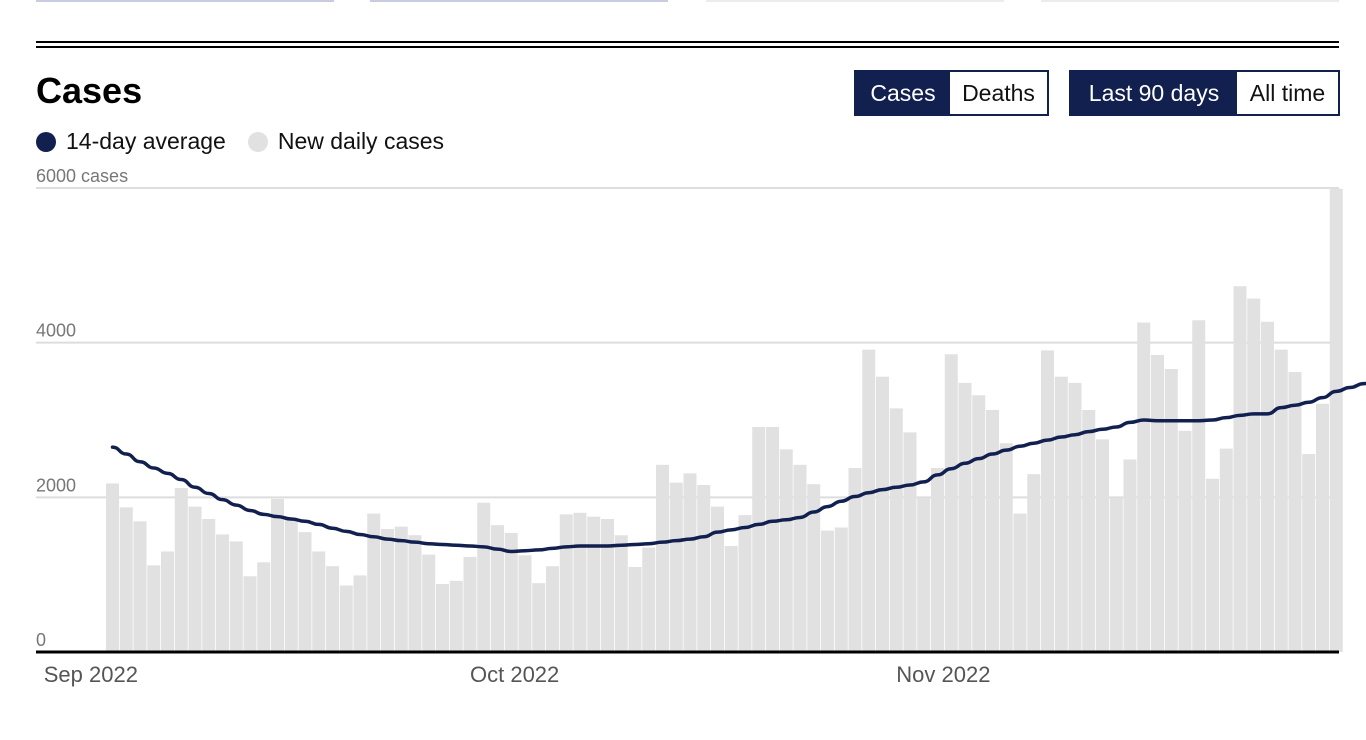 The width and height of the screenshot is (1366, 740). Describe the element at coordinates (1287, 93) in the screenshot. I see `all-time-button: All time` at that location.